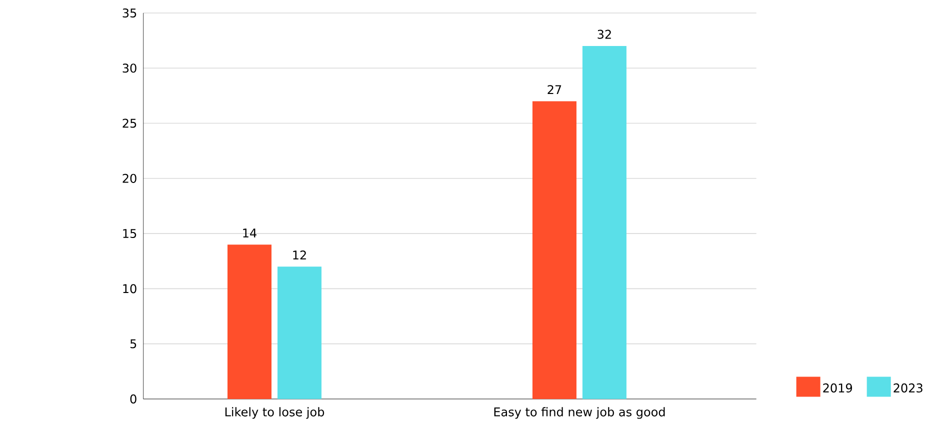  What do you see at coordinates (249, 233) in the screenshot?
I see `data-label: 14` at bounding box center [249, 233].